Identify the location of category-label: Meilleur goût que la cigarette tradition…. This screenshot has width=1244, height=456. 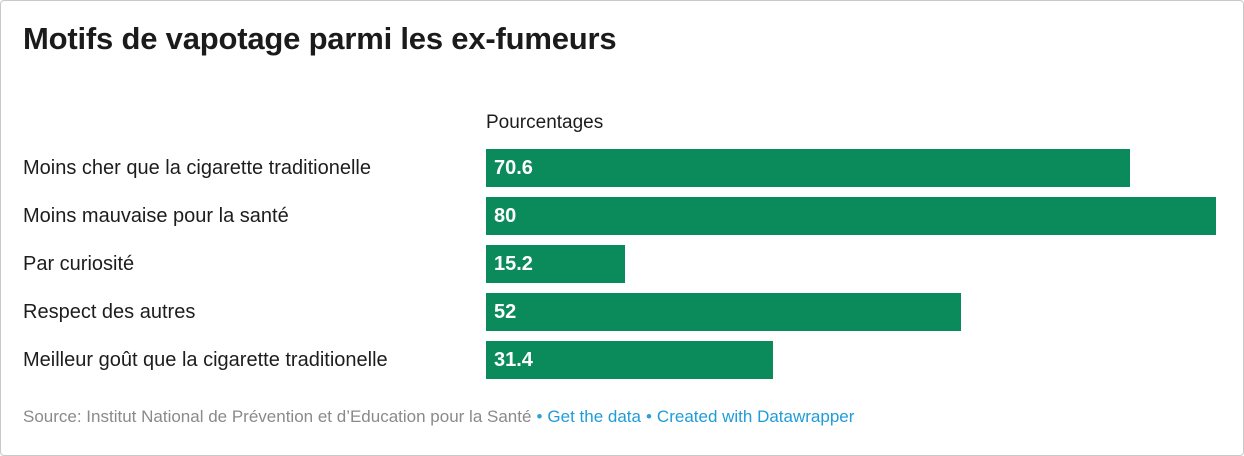
(205, 360).